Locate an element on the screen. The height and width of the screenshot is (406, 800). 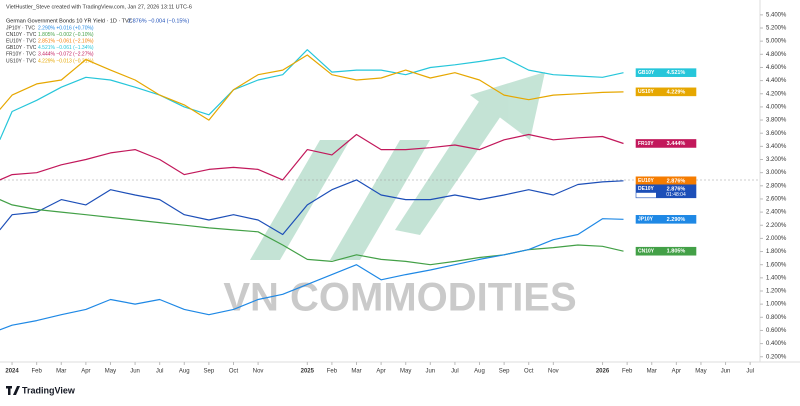
y-tick-label: 2.600% is located at coordinates (776, 200).